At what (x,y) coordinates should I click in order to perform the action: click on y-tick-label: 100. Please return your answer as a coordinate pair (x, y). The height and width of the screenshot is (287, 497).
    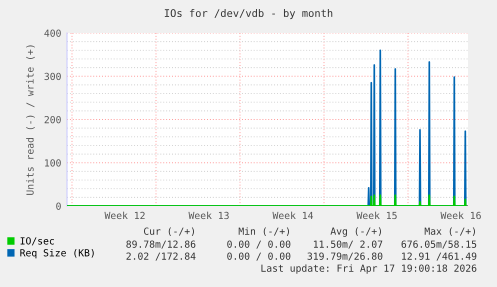
    Looking at the image, I should click on (53, 163).